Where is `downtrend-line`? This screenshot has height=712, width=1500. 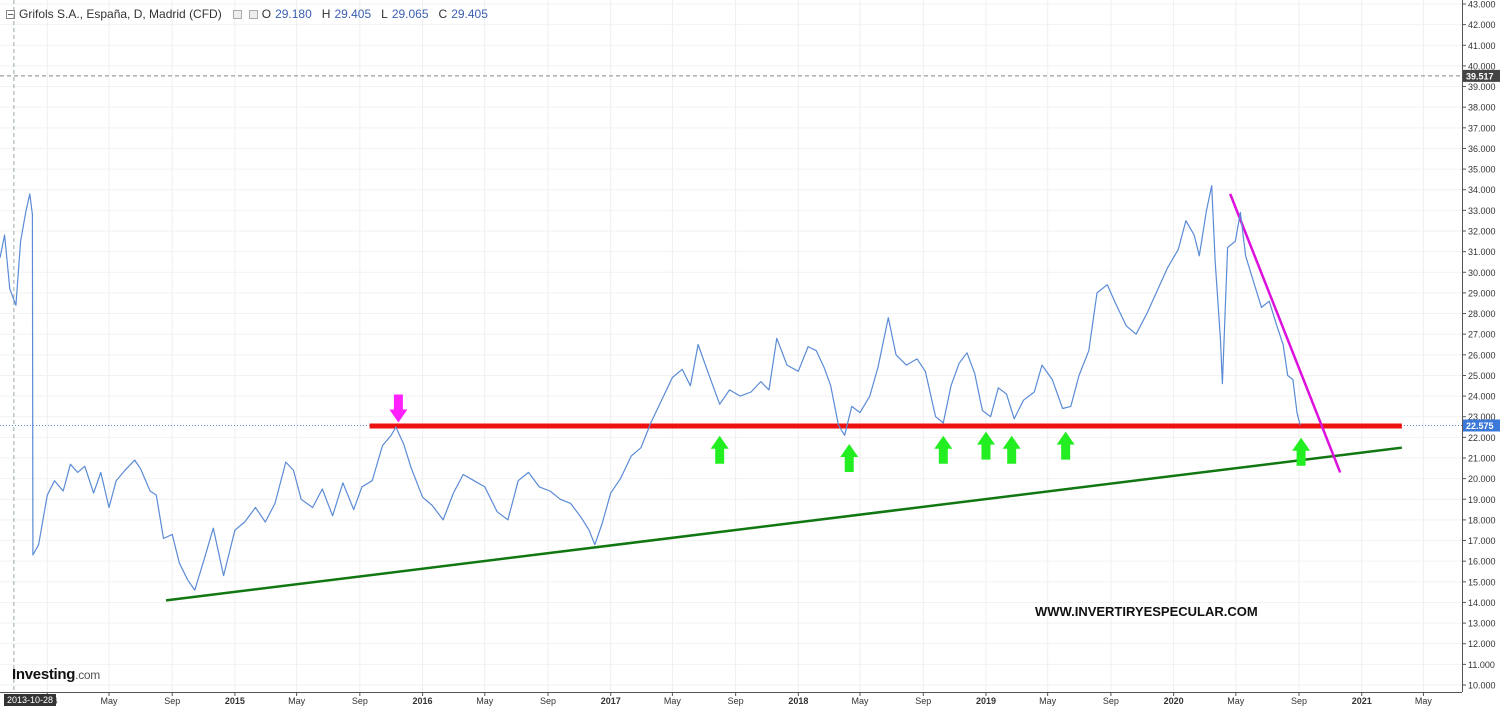
downtrend-line is located at coordinates (1285, 333).